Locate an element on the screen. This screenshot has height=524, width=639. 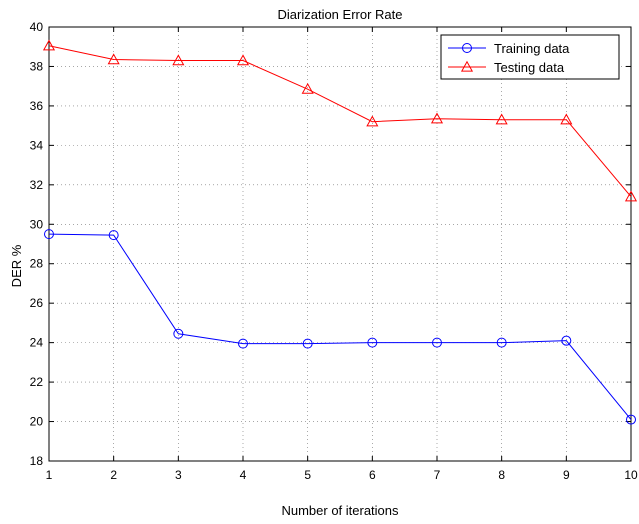
x-tick-label: 7 is located at coordinates (437, 475).